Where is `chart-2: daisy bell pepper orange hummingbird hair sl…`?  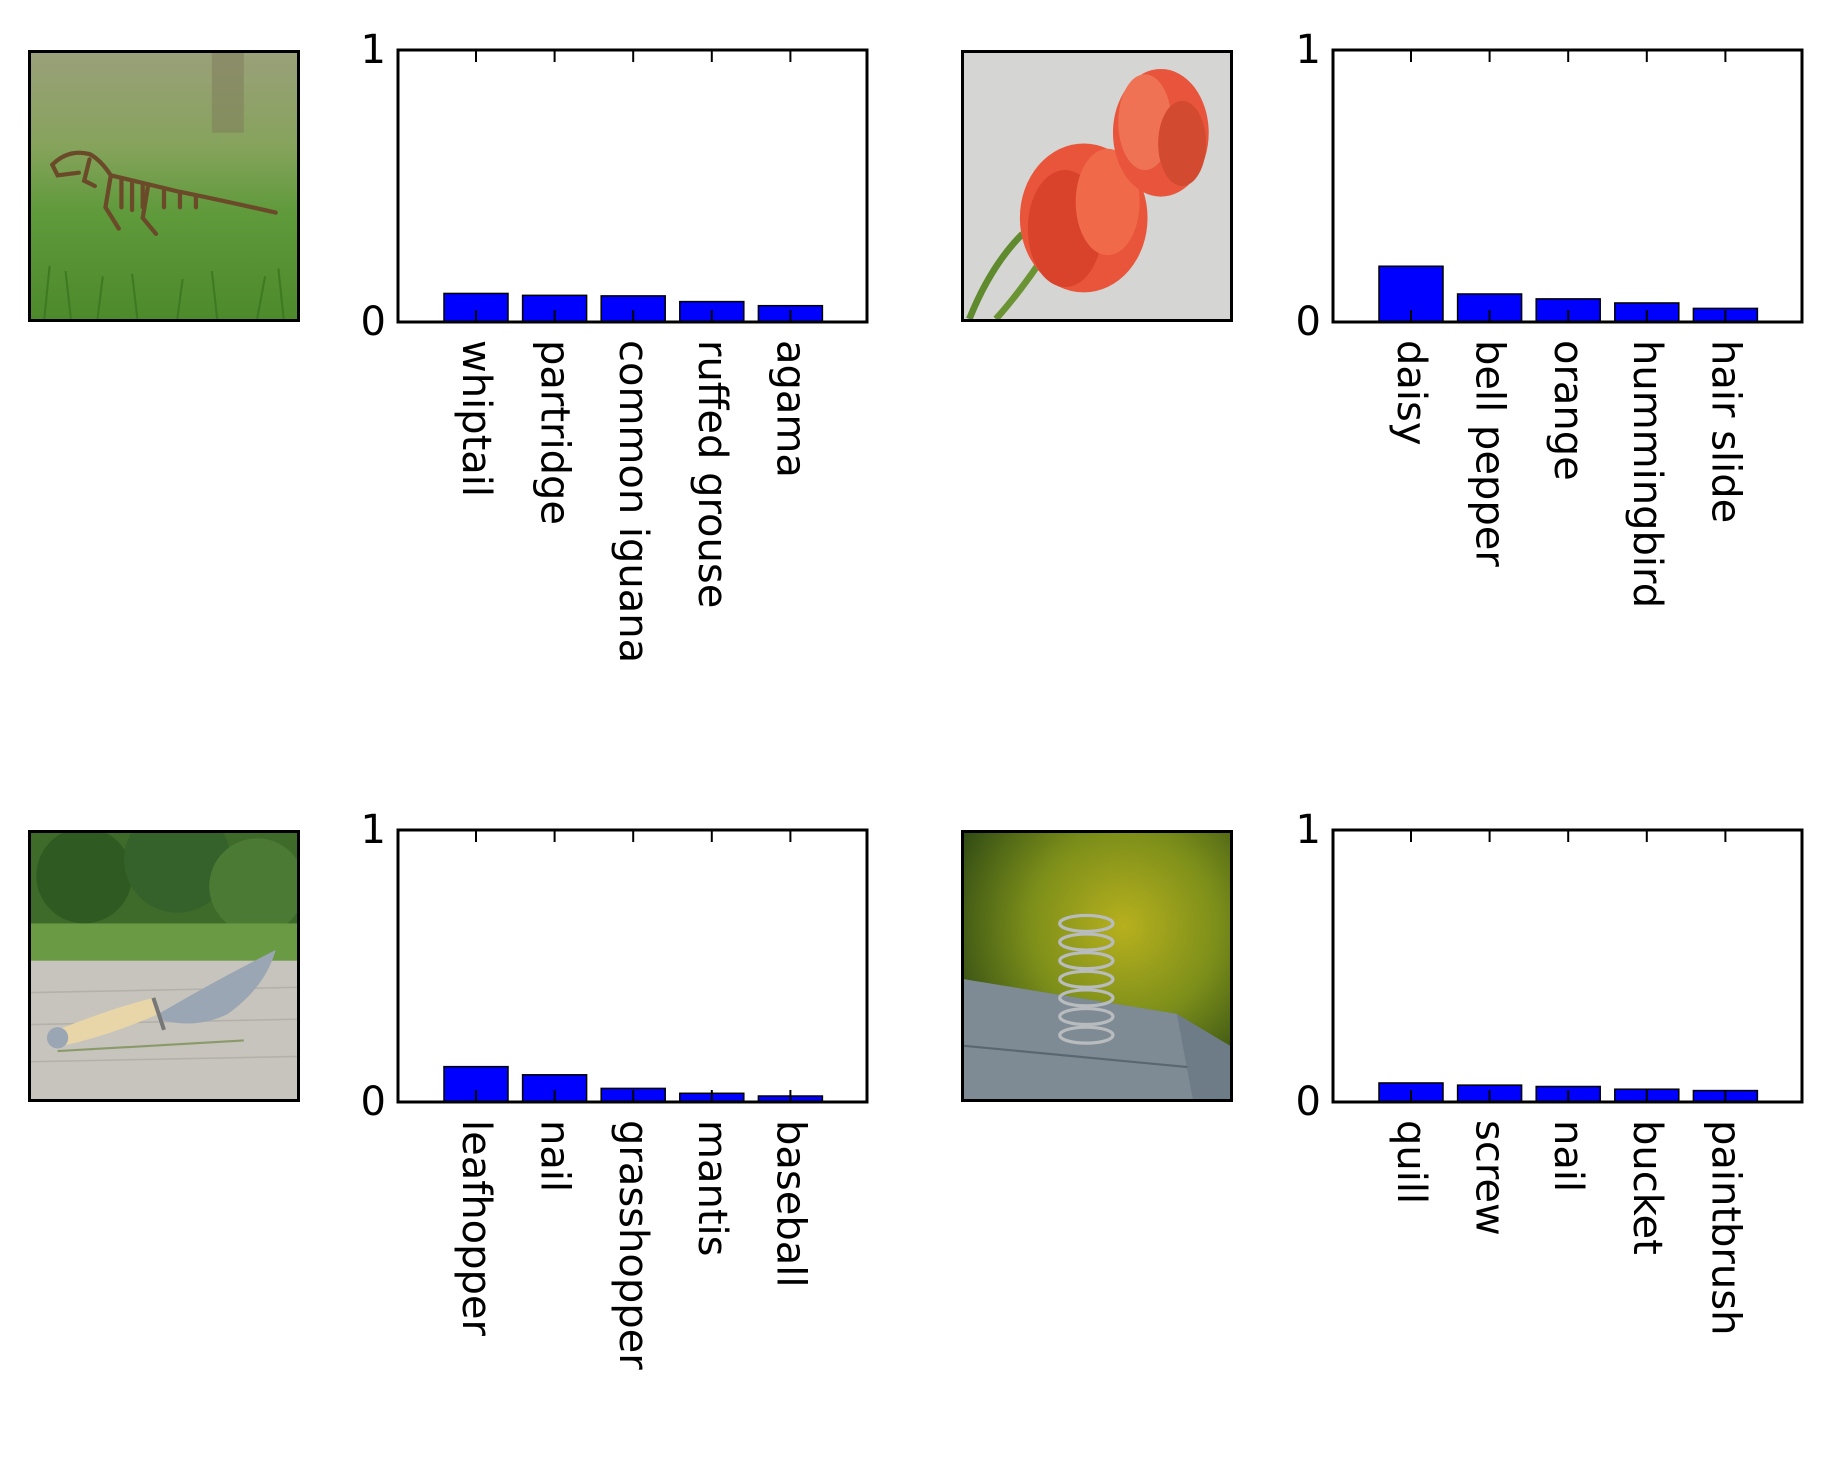
chart-2: daisy bell pepper orange hummingbird hair sl… is located at coordinates (1550, 317).